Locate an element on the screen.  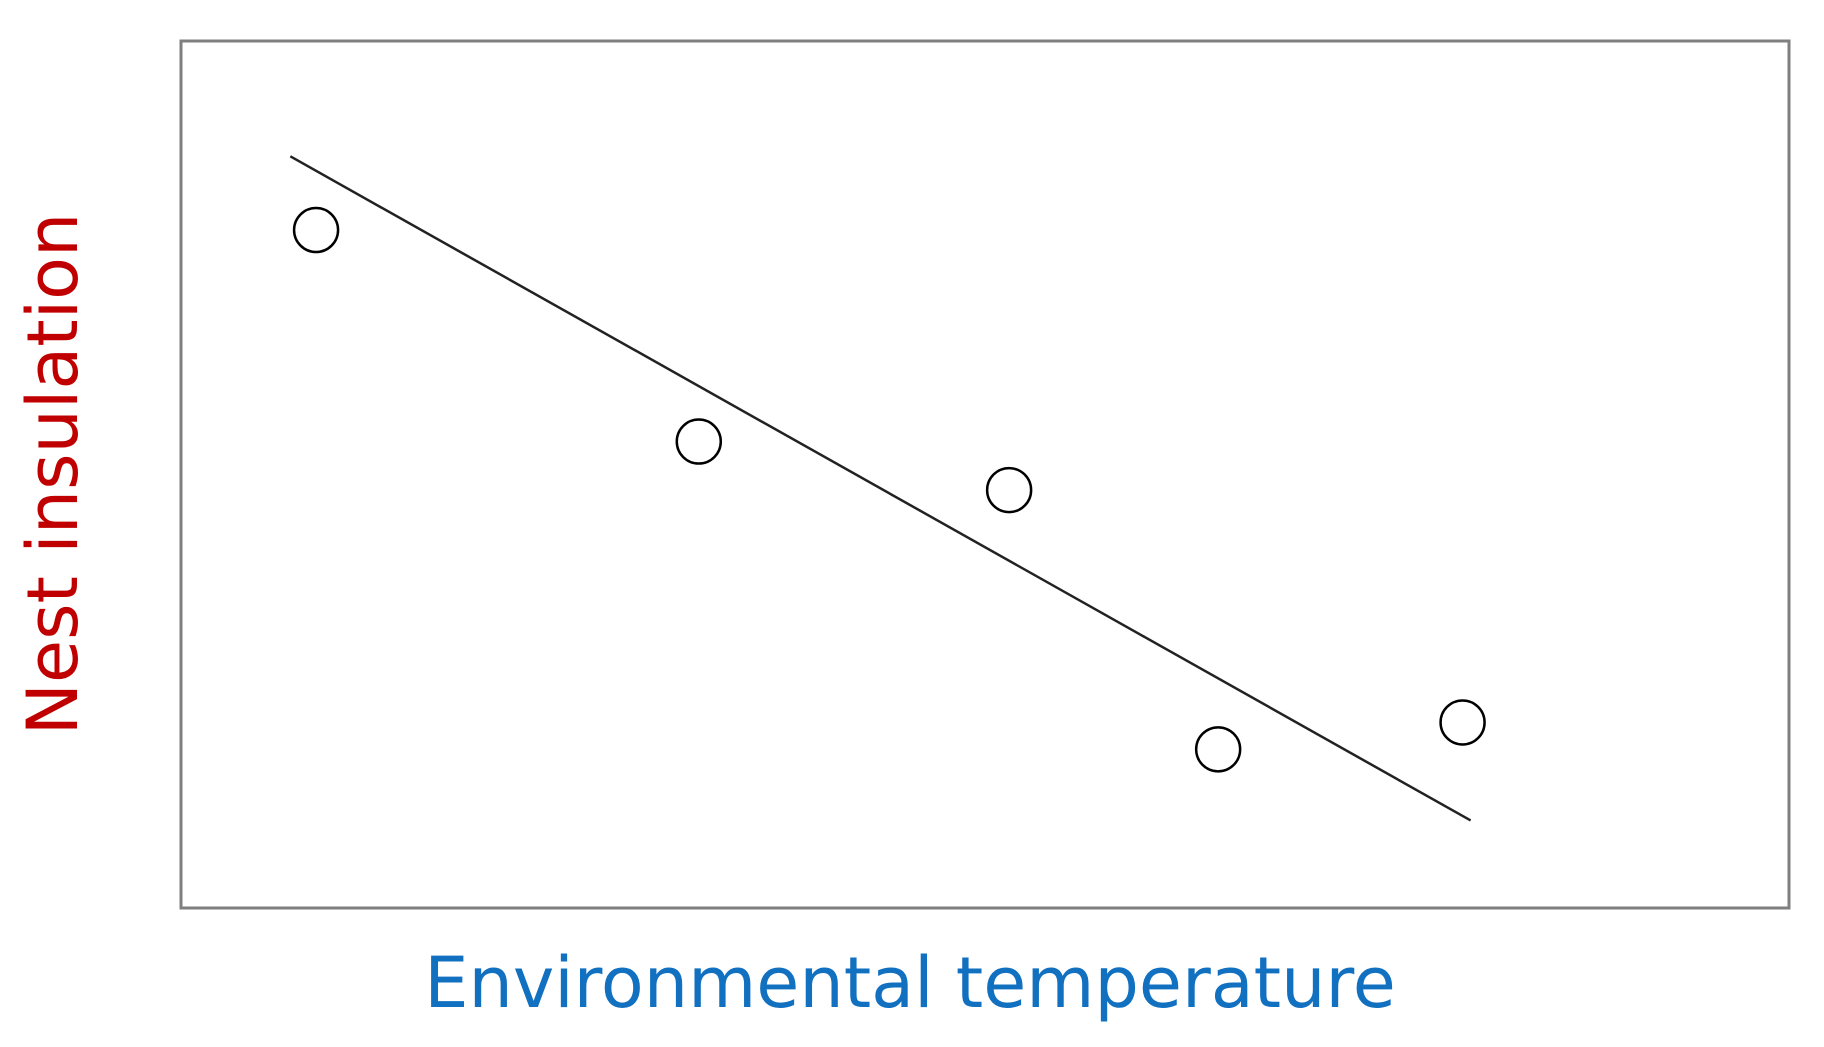
x-axis-label: Environmental temperature is located at coordinates (910, 983).